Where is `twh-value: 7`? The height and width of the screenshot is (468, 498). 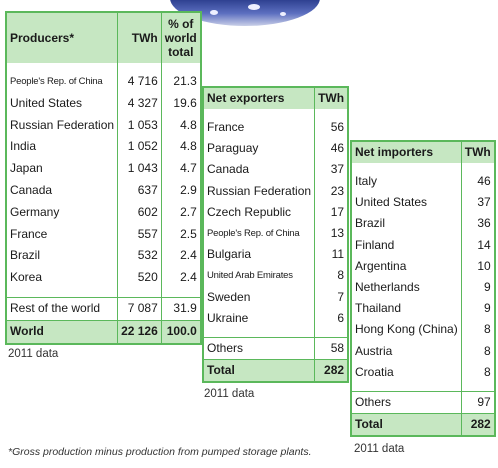
twh-value: 7 is located at coordinates (331, 297).